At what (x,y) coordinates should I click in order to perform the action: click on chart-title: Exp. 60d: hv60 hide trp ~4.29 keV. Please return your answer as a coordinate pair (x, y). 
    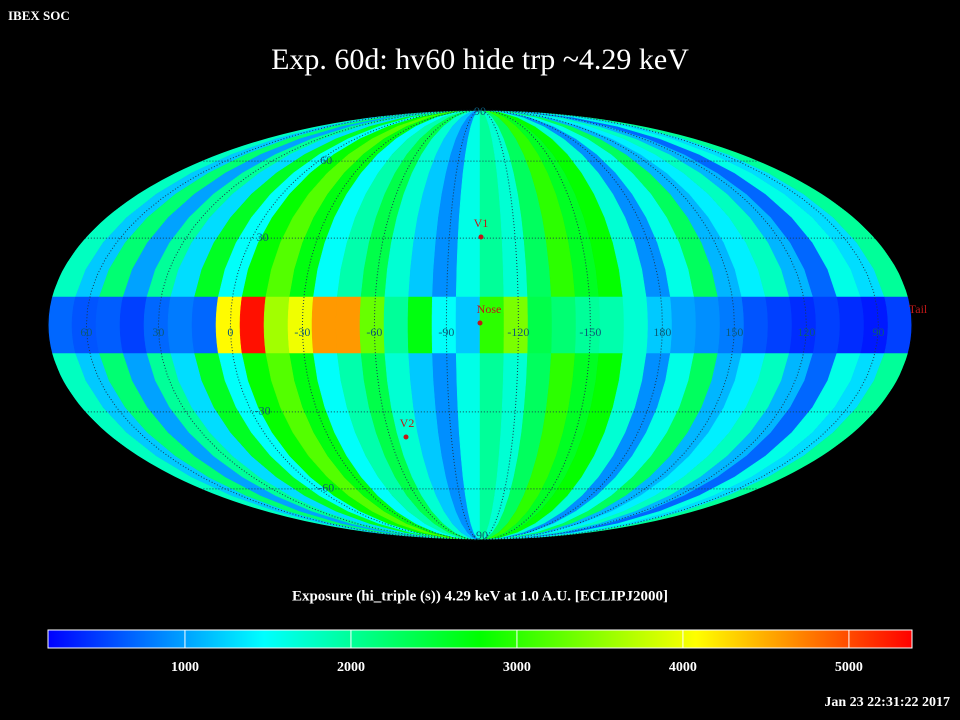
    Looking at the image, I should click on (480, 59).